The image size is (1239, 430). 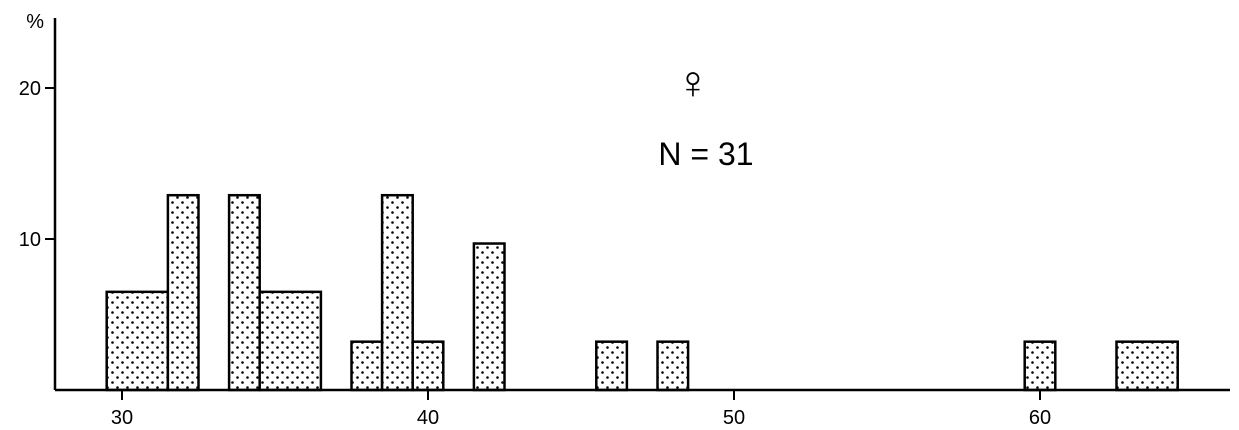 I want to click on y-tick-label-10: 10, so click(x=30, y=240).